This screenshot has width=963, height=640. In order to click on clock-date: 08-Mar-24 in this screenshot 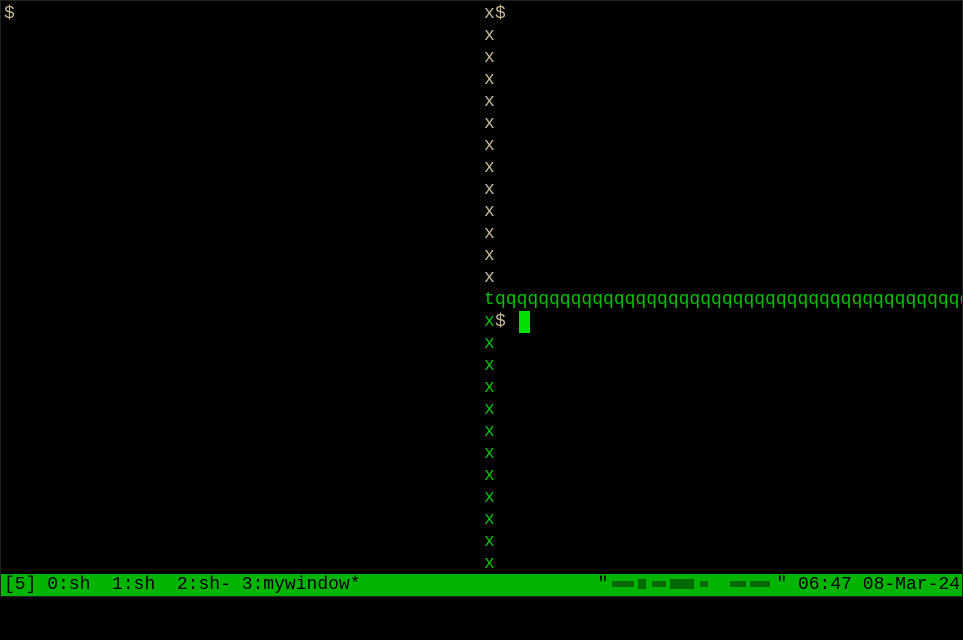, I will do `click(911, 585)`.